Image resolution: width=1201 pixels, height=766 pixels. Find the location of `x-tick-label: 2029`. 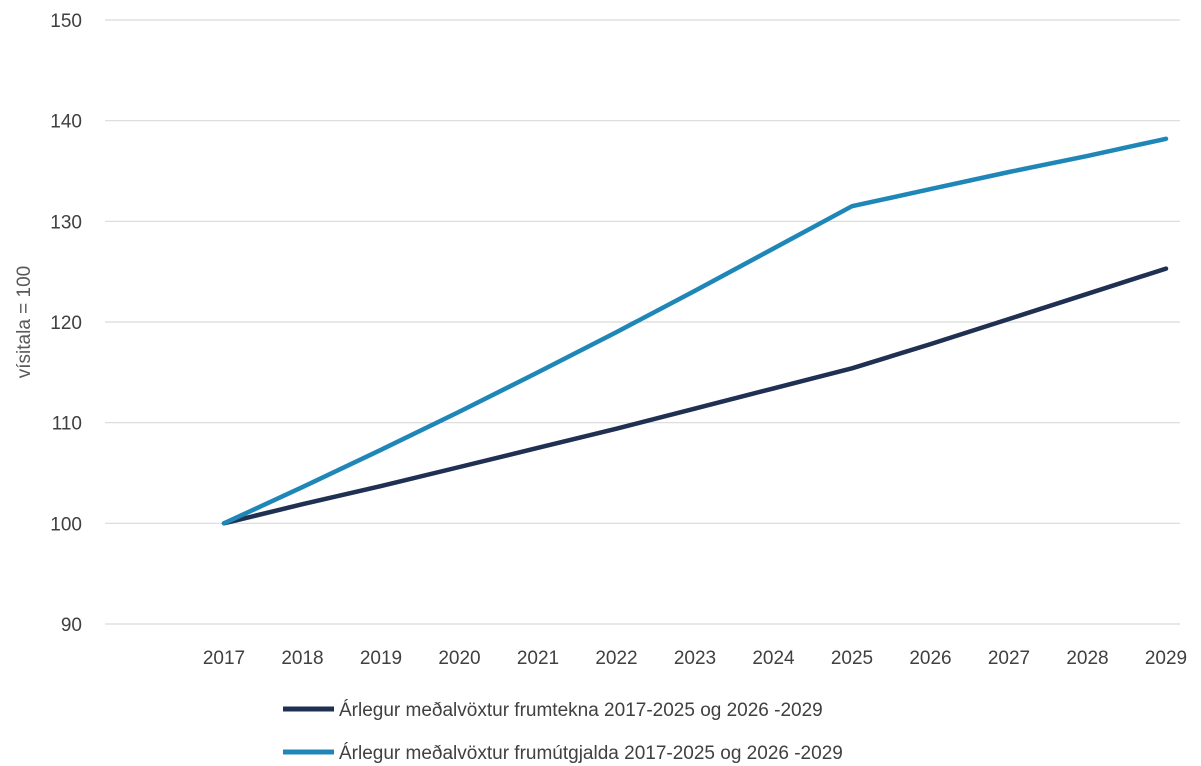

x-tick-label: 2029 is located at coordinates (1166, 658).